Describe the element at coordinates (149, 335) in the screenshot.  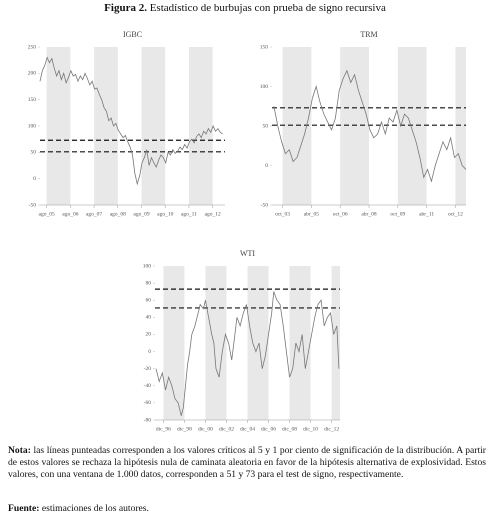
I see `y-tick-label: 20` at that location.